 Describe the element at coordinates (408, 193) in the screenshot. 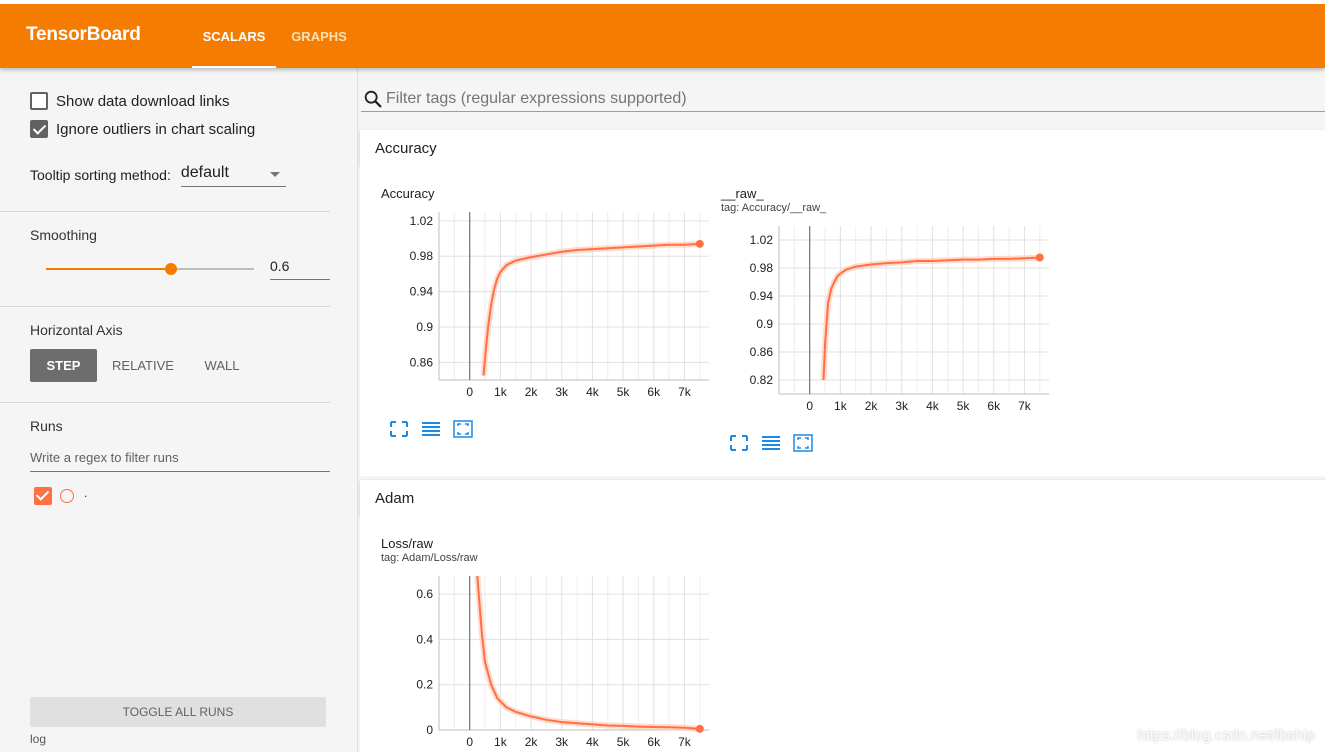

I see `chart-title: Accuracy` at that location.